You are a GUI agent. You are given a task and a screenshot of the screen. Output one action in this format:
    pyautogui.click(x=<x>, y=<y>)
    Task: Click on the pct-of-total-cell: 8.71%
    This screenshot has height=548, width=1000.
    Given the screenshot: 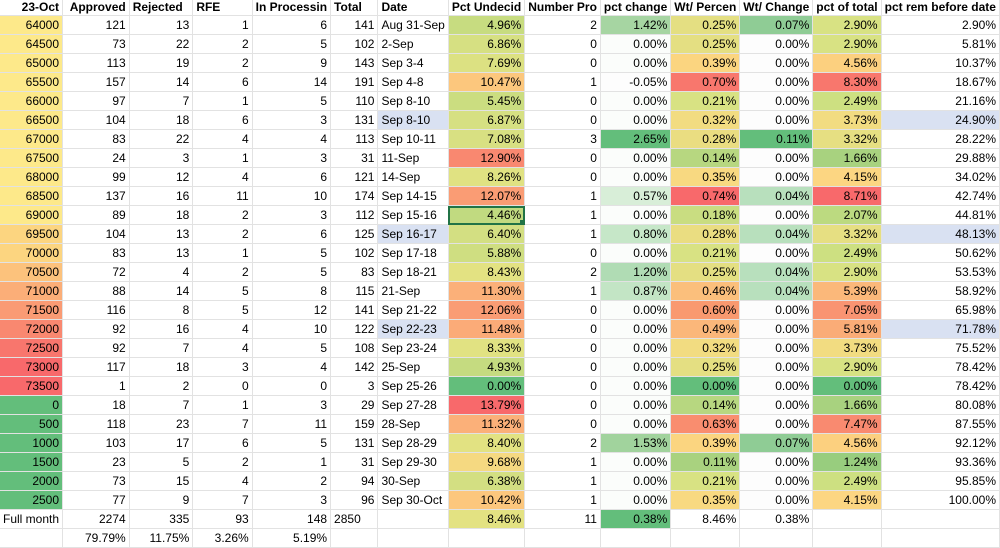 What is the action you would take?
    pyautogui.click(x=847, y=196)
    